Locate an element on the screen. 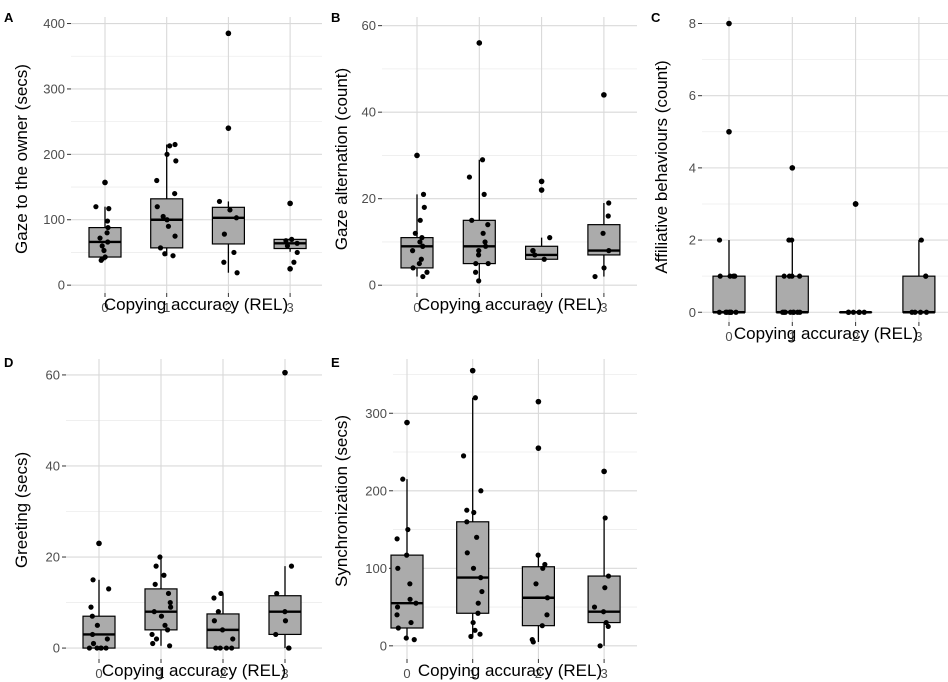 The width and height of the screenshot is (948, 682). y-tick-label: 100 is located at coordinates (54, 219).